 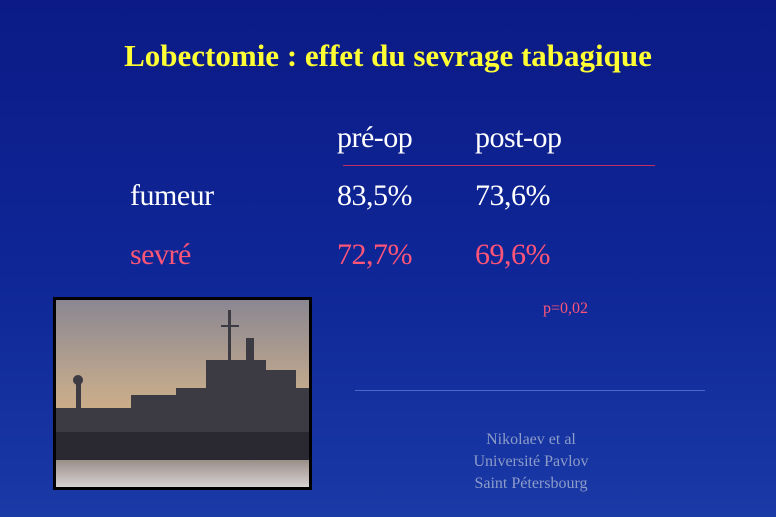 What do you see at coordinates (388, 55) in the screenshot?
I see `title: Lobectomie : effet du sevrage tabagique` at bounding box center [388, 55].